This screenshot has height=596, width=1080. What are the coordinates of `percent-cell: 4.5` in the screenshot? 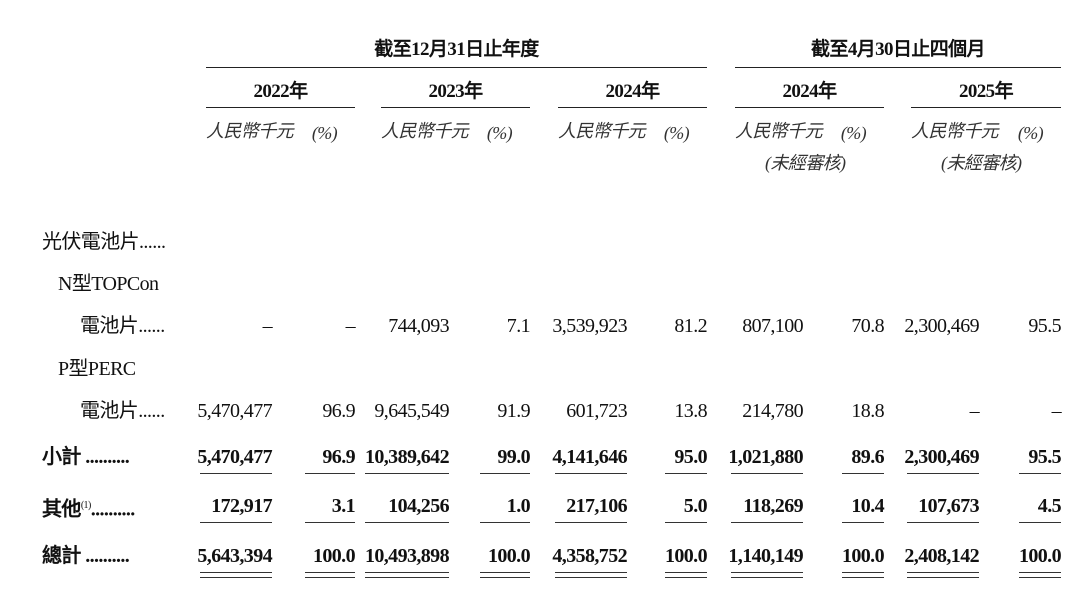 It's located at (1049, 506).